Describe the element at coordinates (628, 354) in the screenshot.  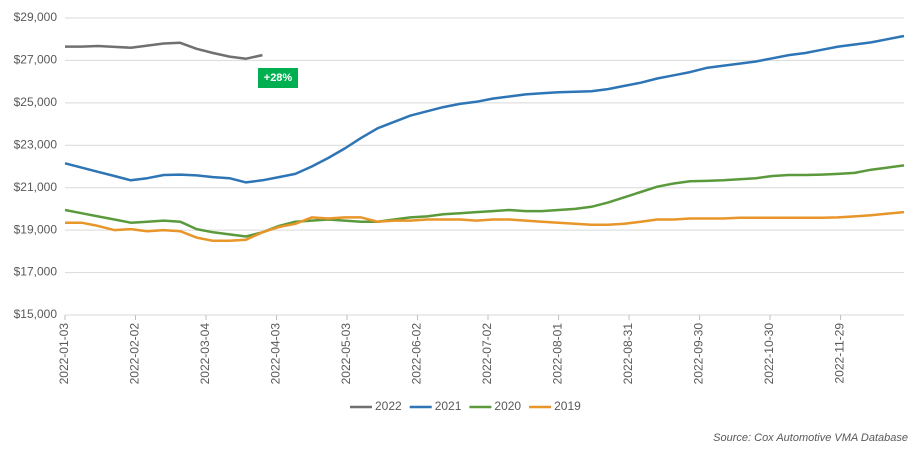
I see `x-tick-label: 2022-08-31` at that location.